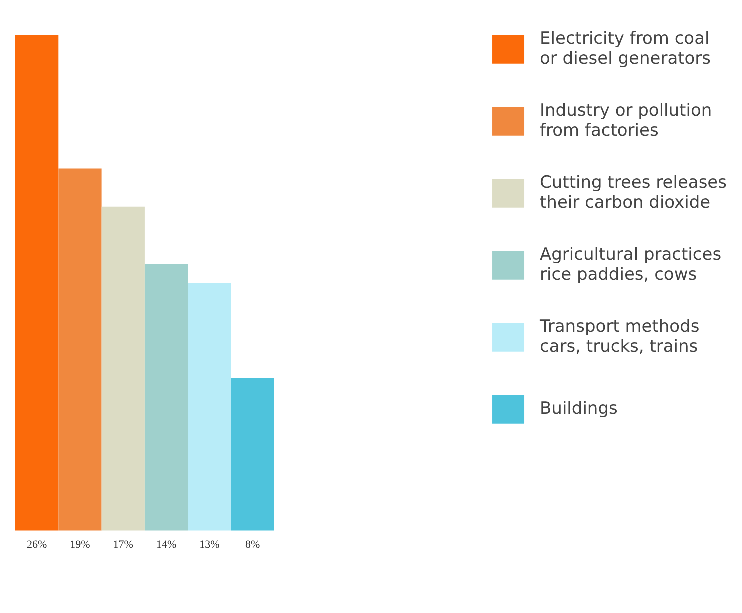 Image resolution: width=742 pixels, height=613 pixels. I want to click on legend-label: Agricultural practices rice paddies, cows, so click(631, 265).